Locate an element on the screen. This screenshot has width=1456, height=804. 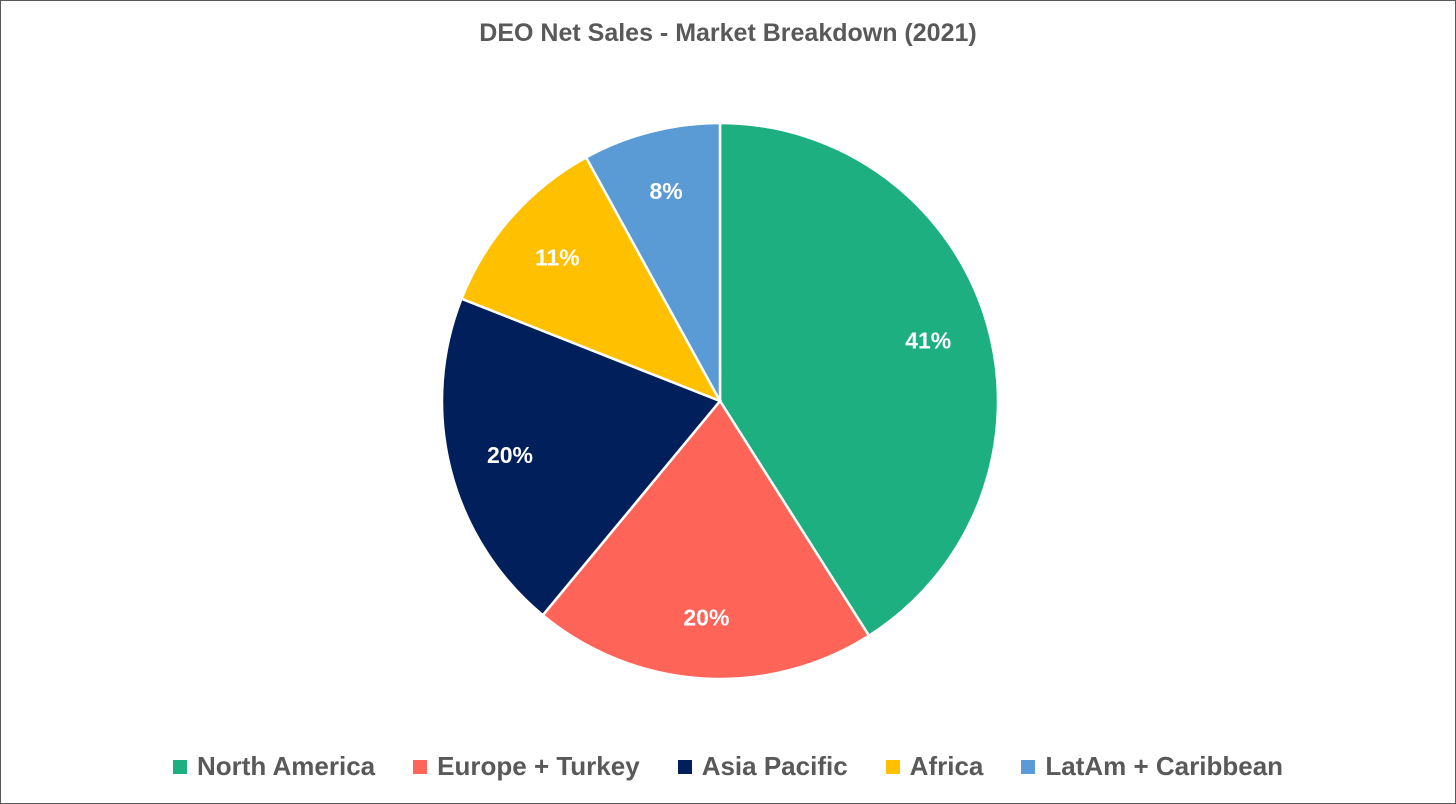
legend-label: Africa is located at coordinates (946, 766).